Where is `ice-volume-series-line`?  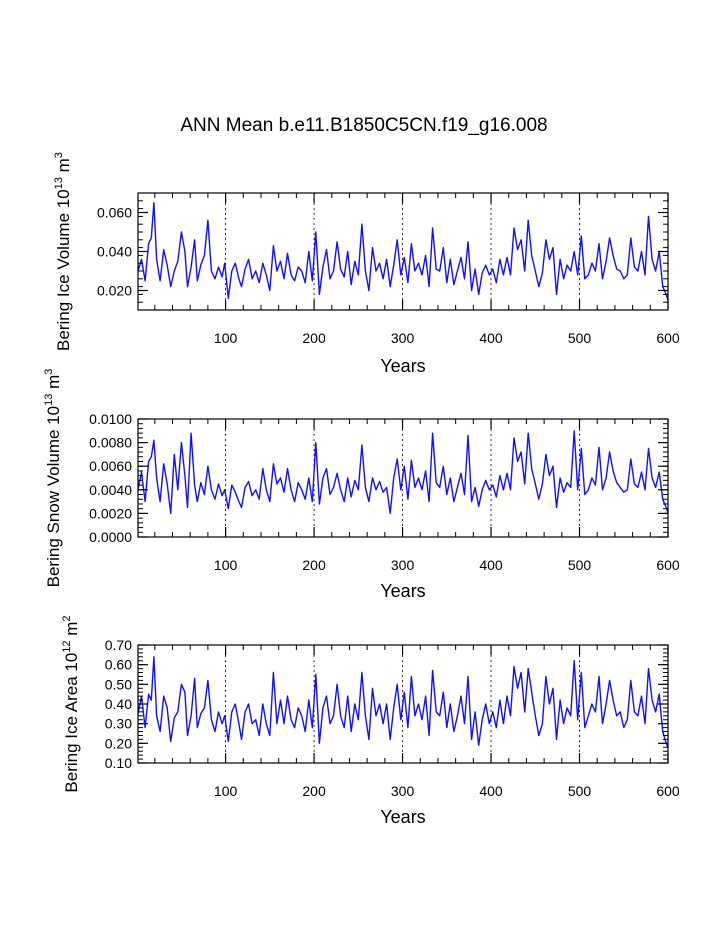 ice-volume-series-line is located at coordinates (403, 251).